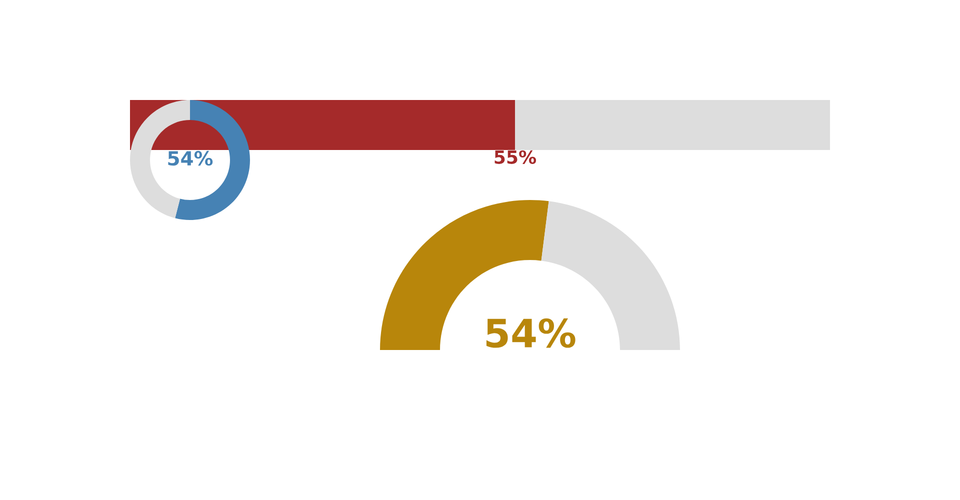 The image size is (960, 500). What do you see at coordinates (515, 157) in the screenshot?
I see `data-label: 55%` at bounding box center [515, 157].